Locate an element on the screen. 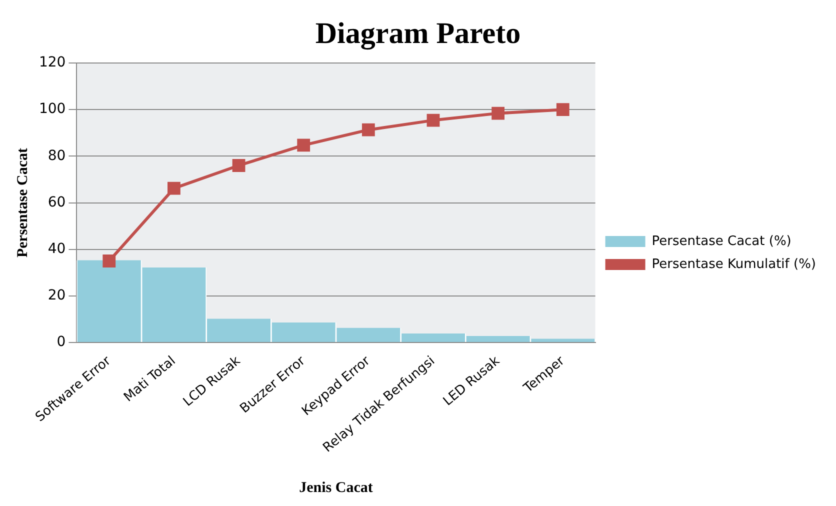 Image resolution: width=836 pixels, height=506 pixels. y-tick-label: 40 is located at coordinates (57, 248).